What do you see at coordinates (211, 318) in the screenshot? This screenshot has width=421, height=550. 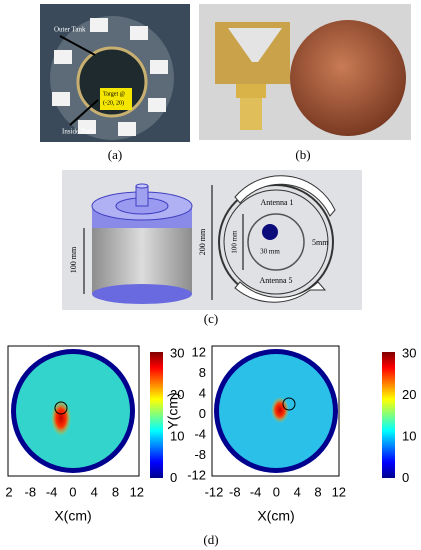 I see `panel-label: (c)` at bounding box center [211, 318].